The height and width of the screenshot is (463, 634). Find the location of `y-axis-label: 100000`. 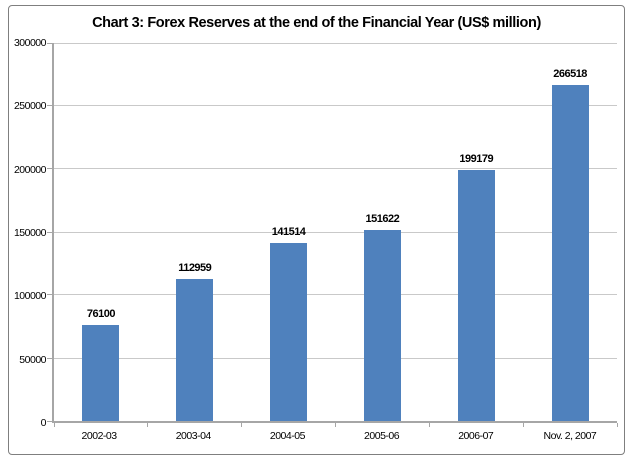

y-axis-label: 100000 is located at coordinates (30, 296).